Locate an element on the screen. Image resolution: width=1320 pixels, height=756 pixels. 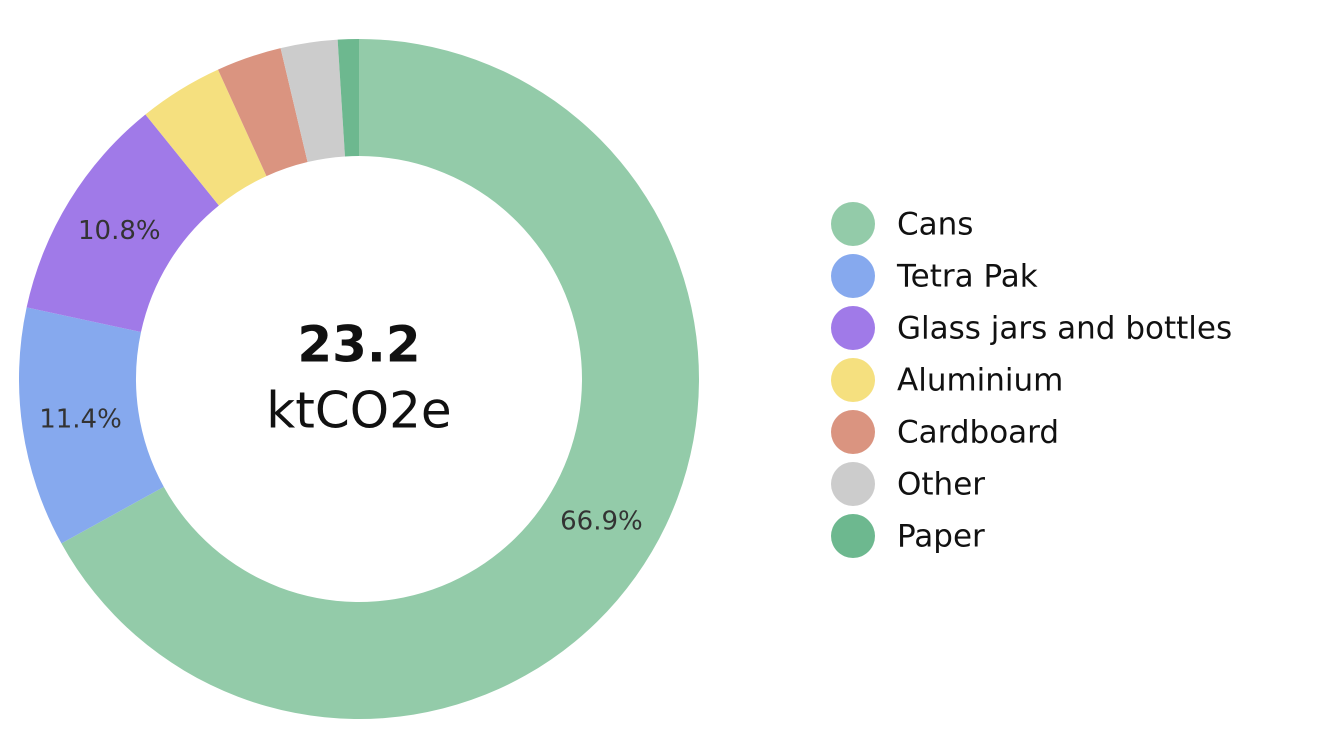
value-label: 66.9% is located at coordinates (601, 522).